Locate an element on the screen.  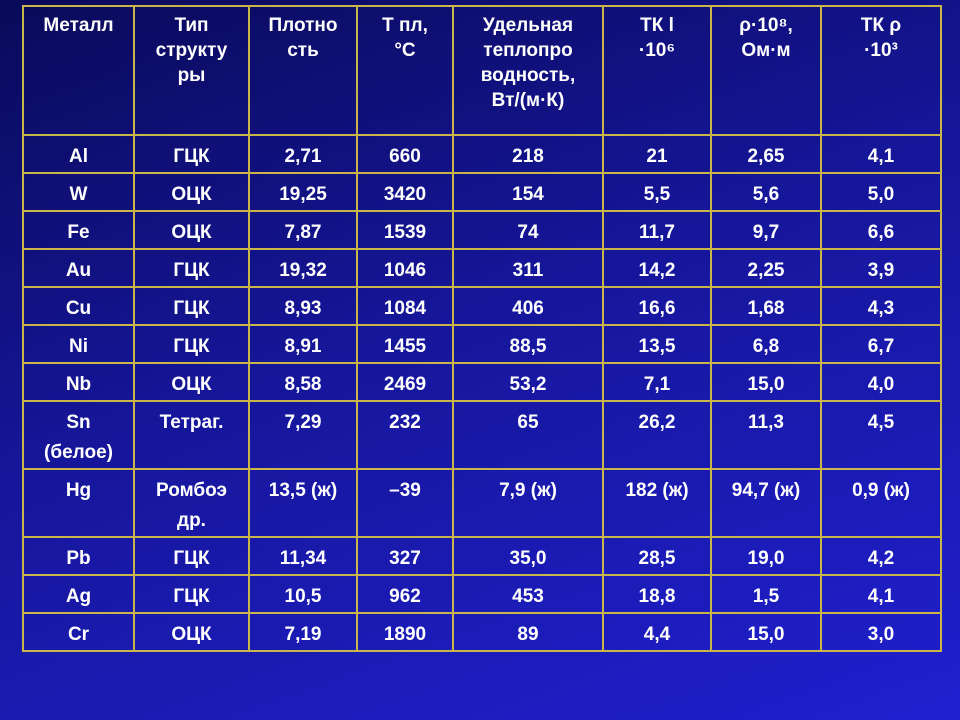
cell-line: Тип is located at coordinates (191, 25).